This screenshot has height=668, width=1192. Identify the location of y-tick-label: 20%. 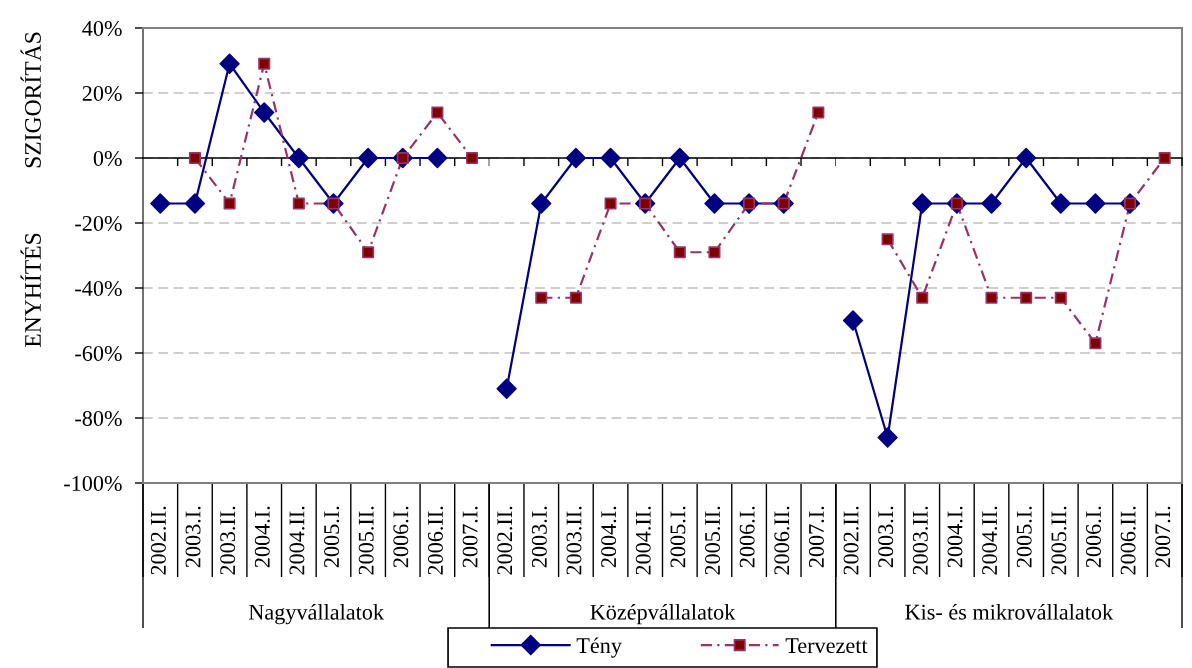
(102, 93).